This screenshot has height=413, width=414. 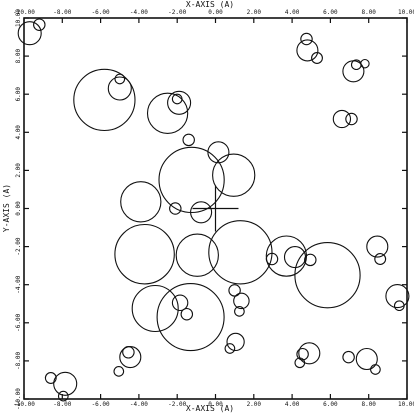 I want to click on bottom-tick-label: 6.00, so click(x=330, y=404).